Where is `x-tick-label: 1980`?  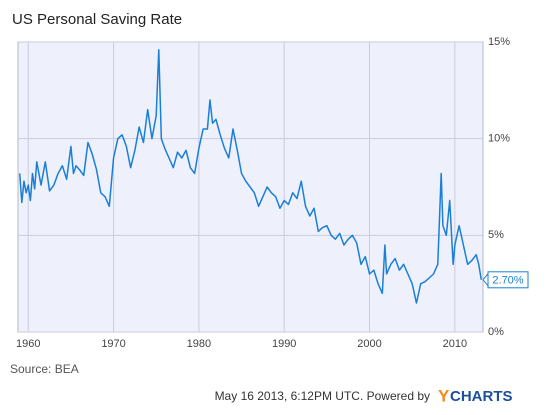 x-tick-label: 1980 is located at coordinates (199, 344).